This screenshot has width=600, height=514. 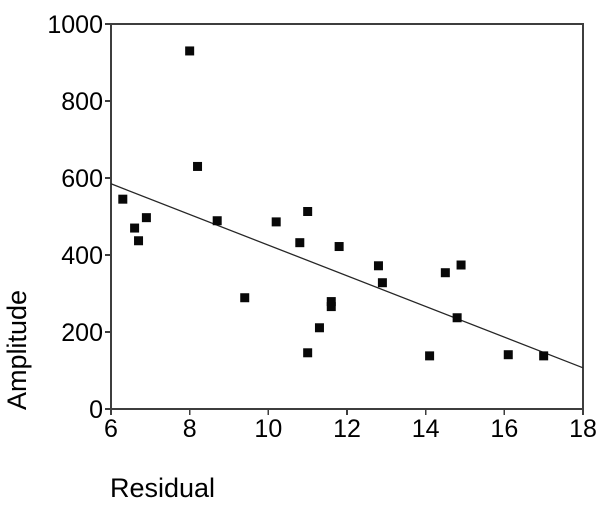 What do you see at coordinates (190, 429) in the screenshot?
I see `x-tick-label: 8` at bounding box center [190, 429].